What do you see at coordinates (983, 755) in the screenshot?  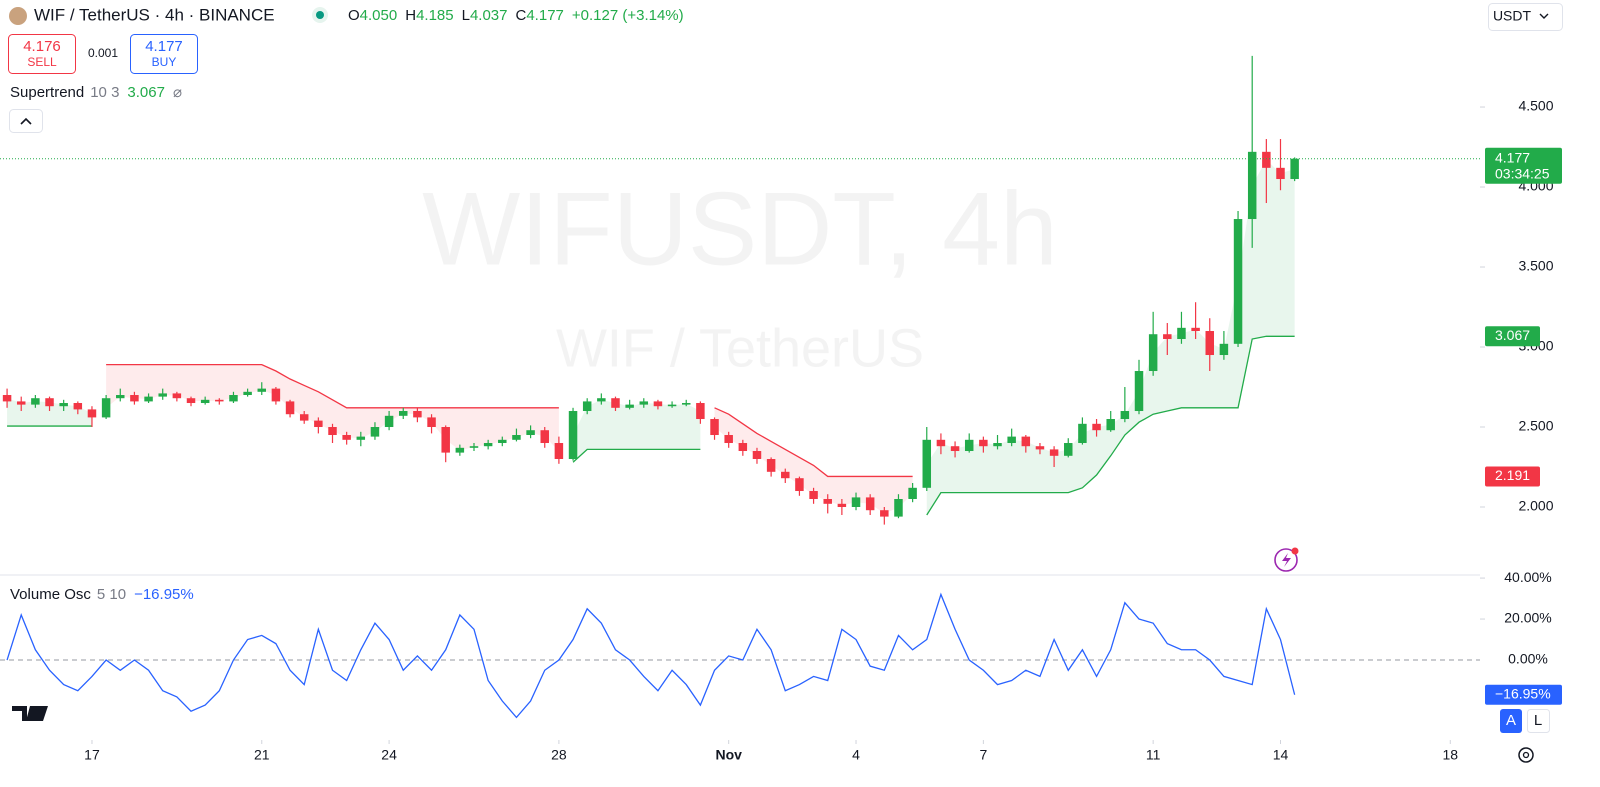 I see `x-tick-label: 7` at bounding box center [983, 755].